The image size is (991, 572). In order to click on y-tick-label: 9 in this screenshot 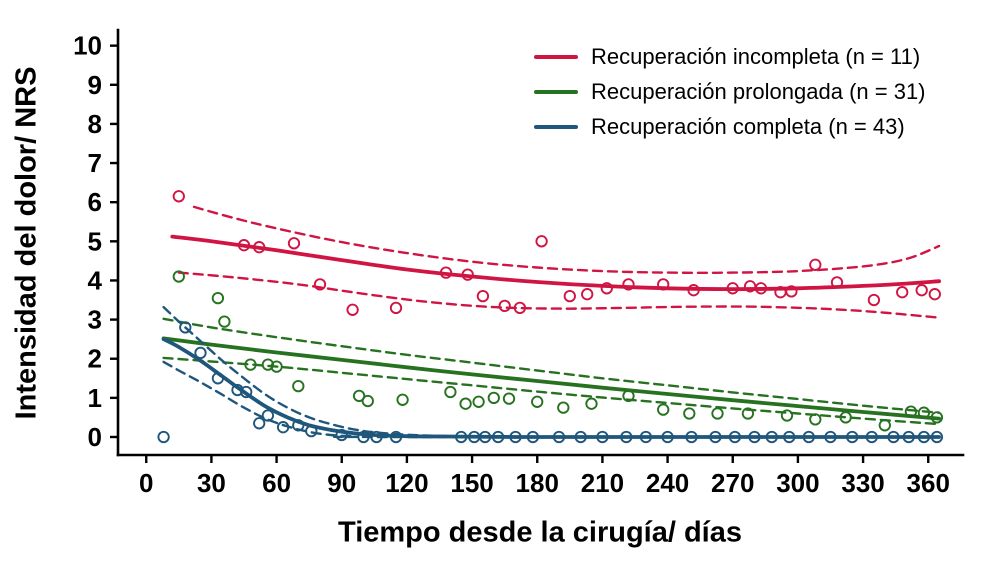, I will do `click(95, 85)`.